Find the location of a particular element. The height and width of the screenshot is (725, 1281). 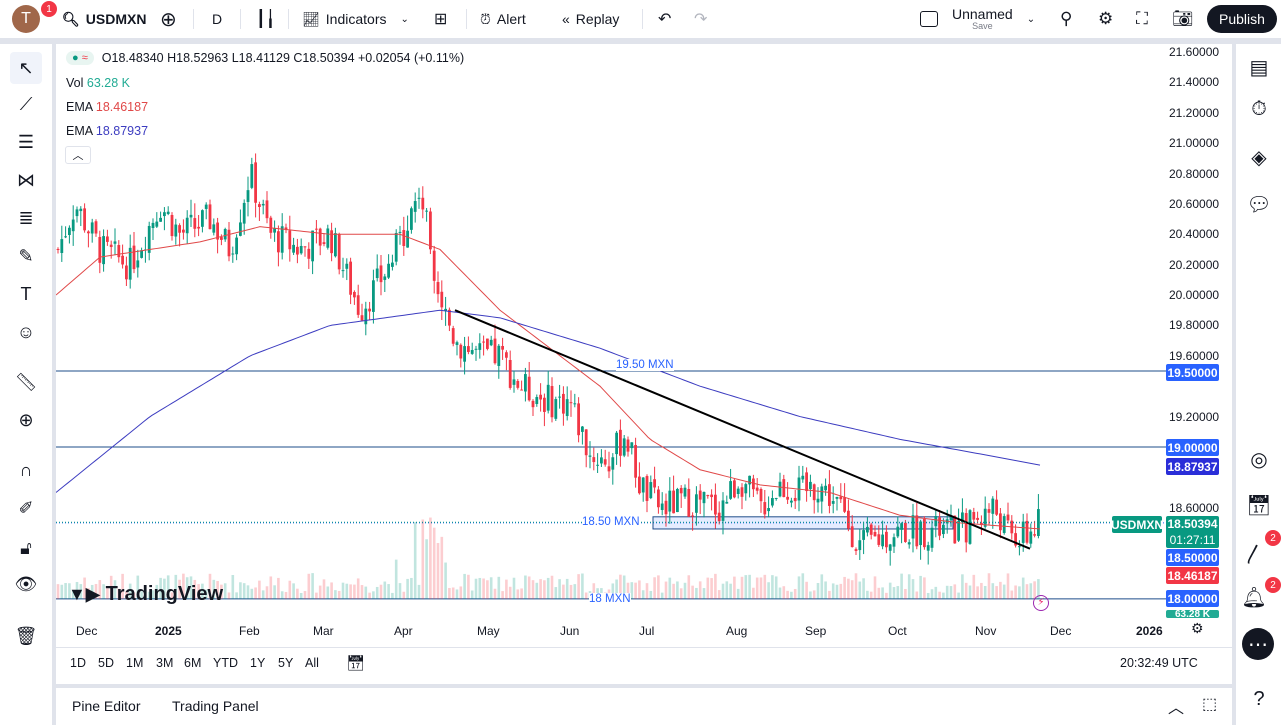

pattern-tool-icon: ⋈ is located at coordinates (26, 179).